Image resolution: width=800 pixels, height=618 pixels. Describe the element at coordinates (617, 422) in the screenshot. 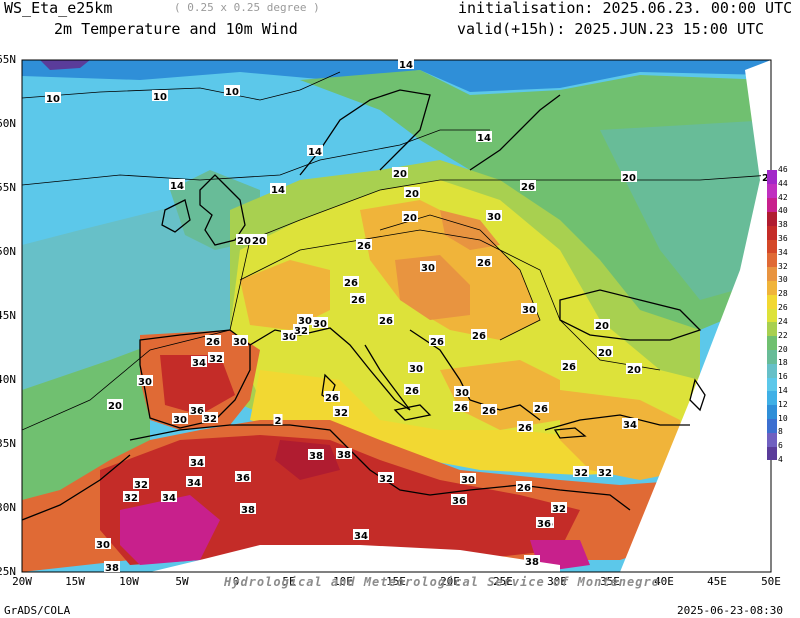

I see `anatolia-south-coast` at that location.